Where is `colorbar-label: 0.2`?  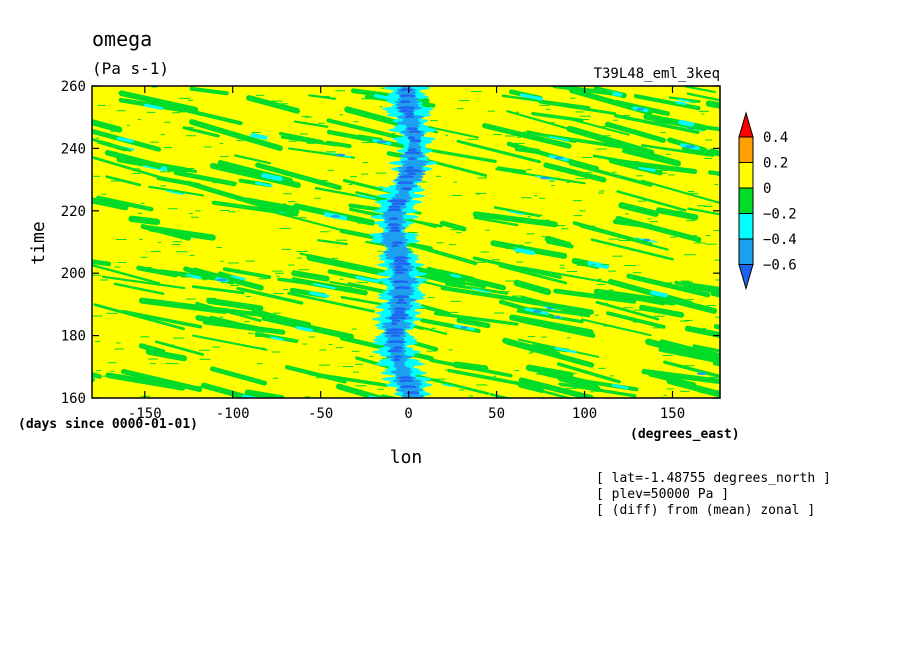 colorbar-label: 0.2 is located at coordinates (775, 164).